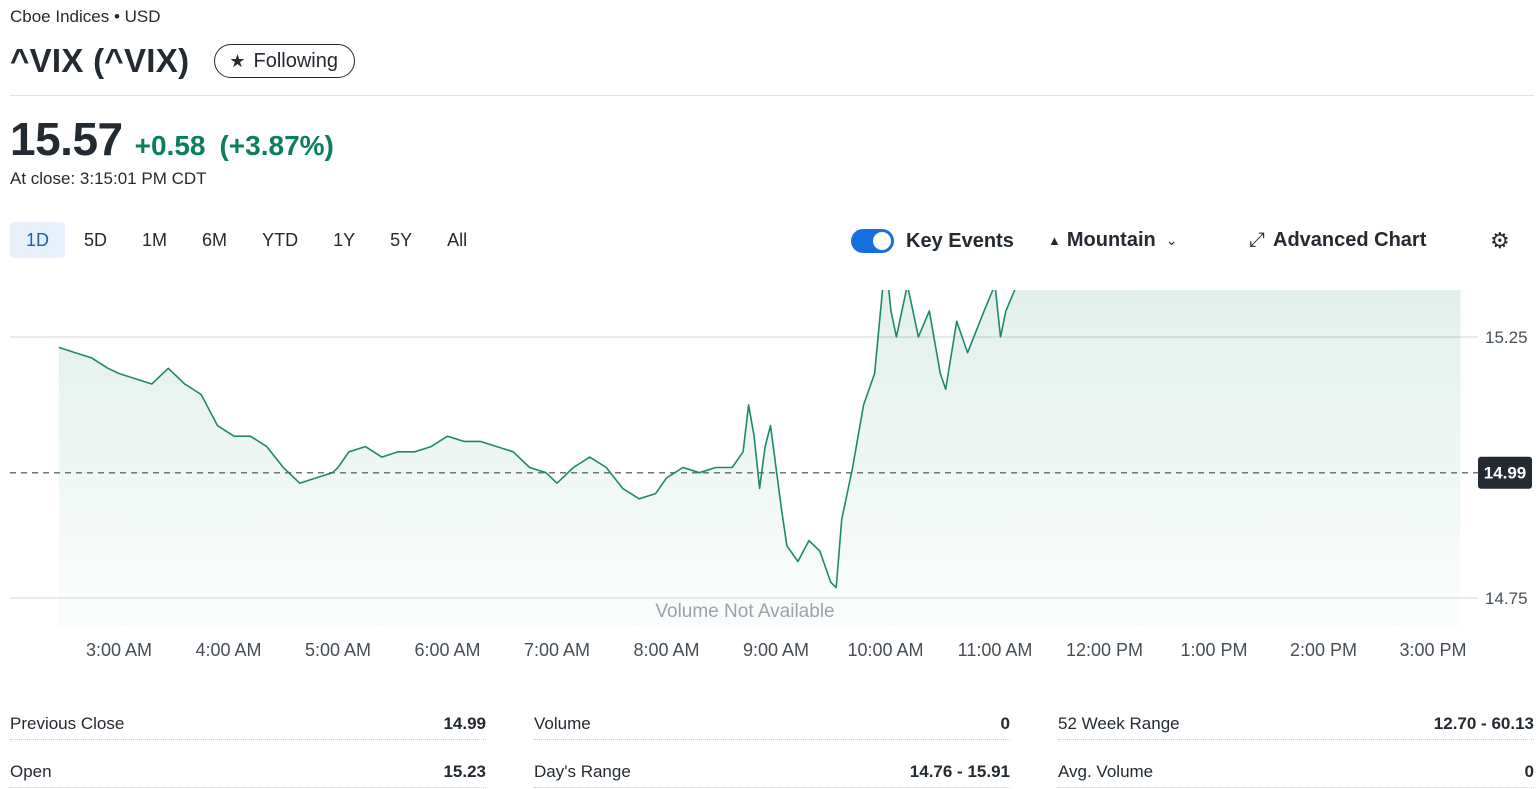  I want to click on stat-label: Day's Range, so click(582, 771).